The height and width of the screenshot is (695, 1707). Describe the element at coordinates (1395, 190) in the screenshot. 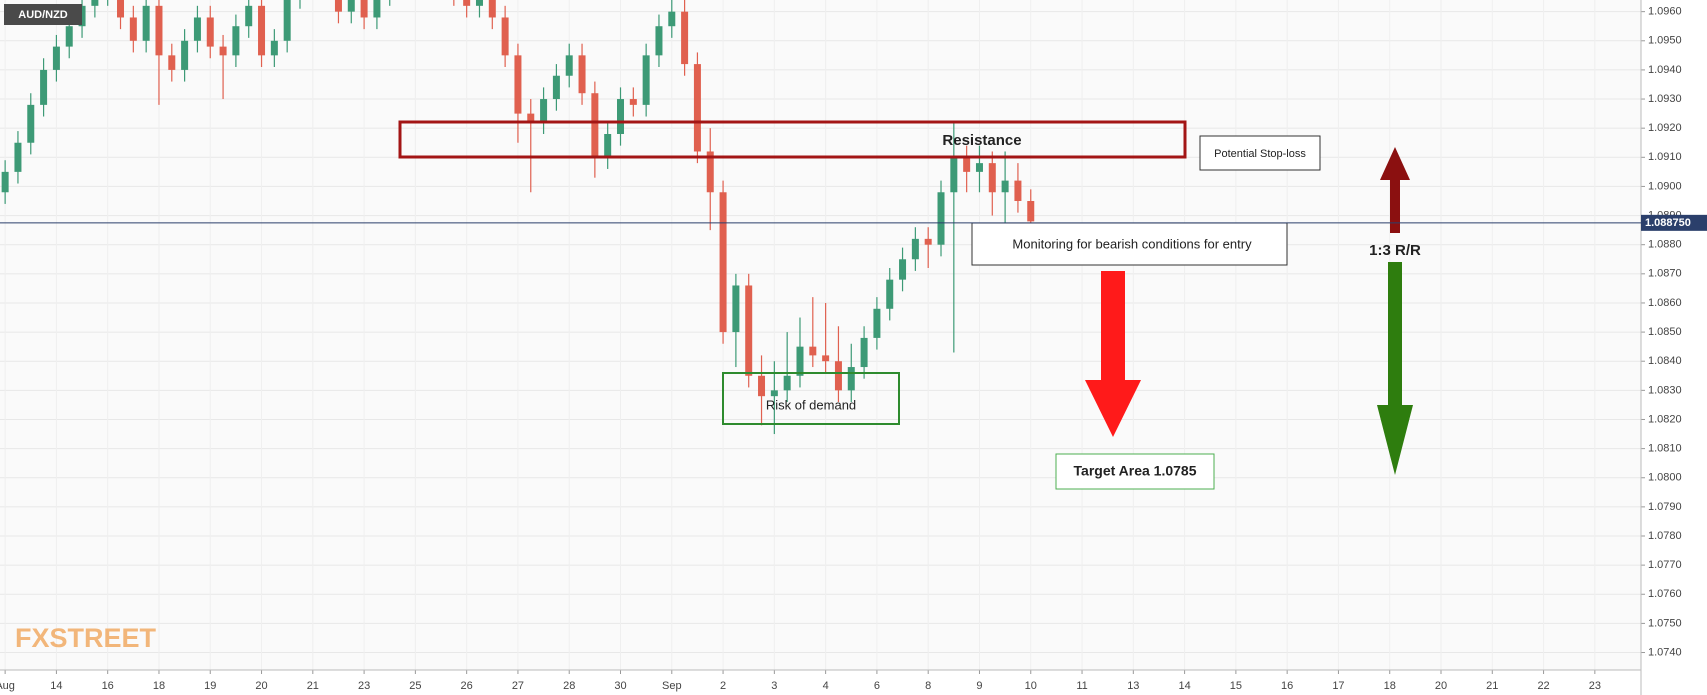

I see `stop-arrow` at that location.